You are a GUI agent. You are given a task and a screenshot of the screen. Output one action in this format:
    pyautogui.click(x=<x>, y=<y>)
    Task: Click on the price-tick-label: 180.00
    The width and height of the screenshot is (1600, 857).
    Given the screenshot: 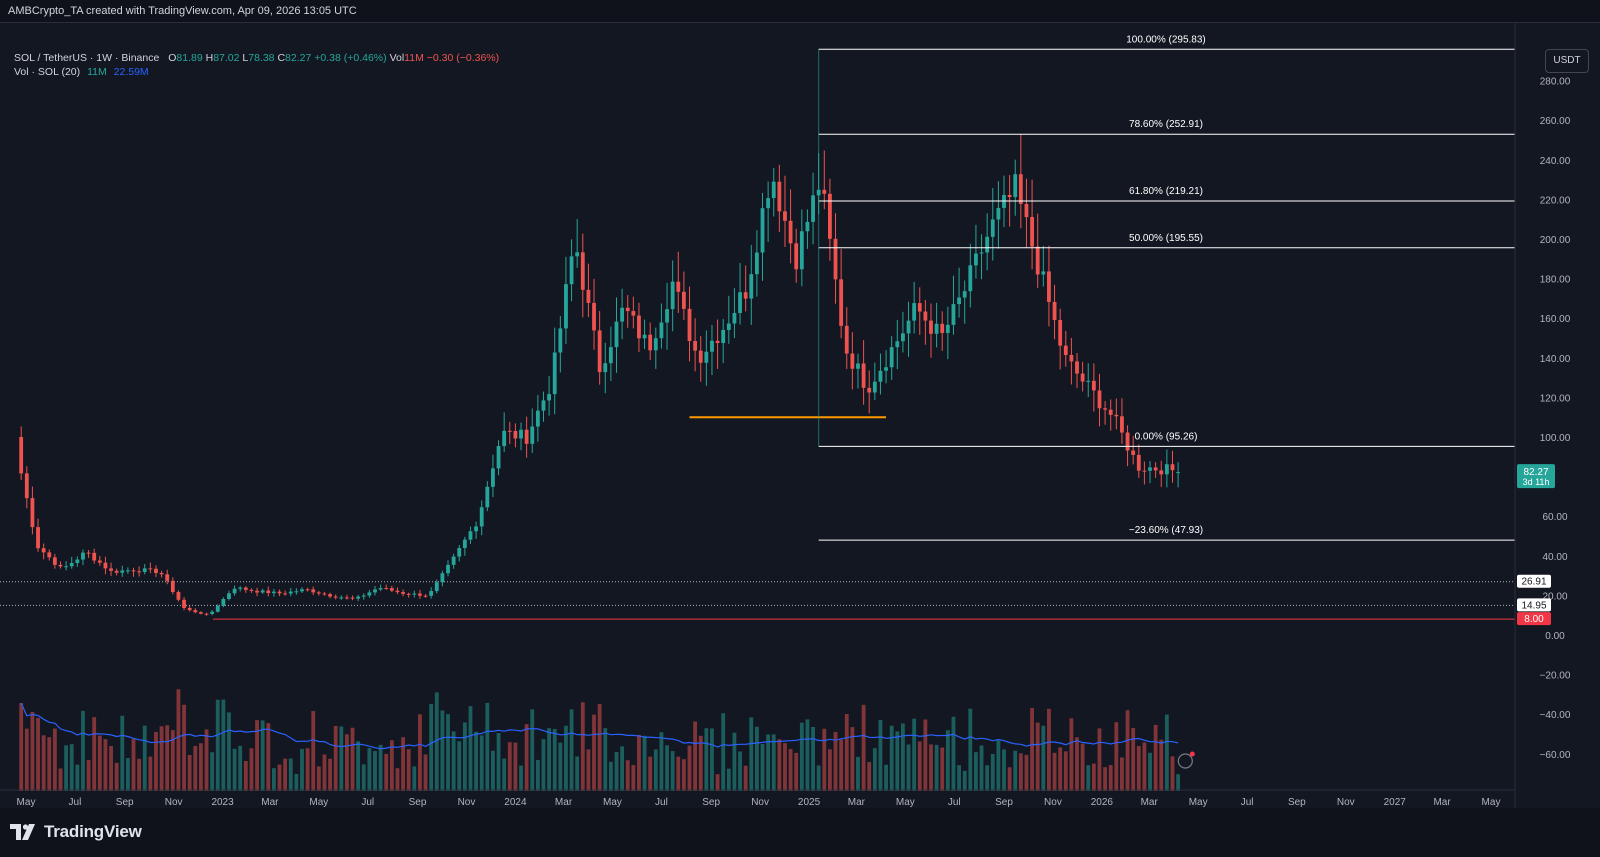 What is the action you would take?
    pyautogui.click(x=1555, y=280)
    